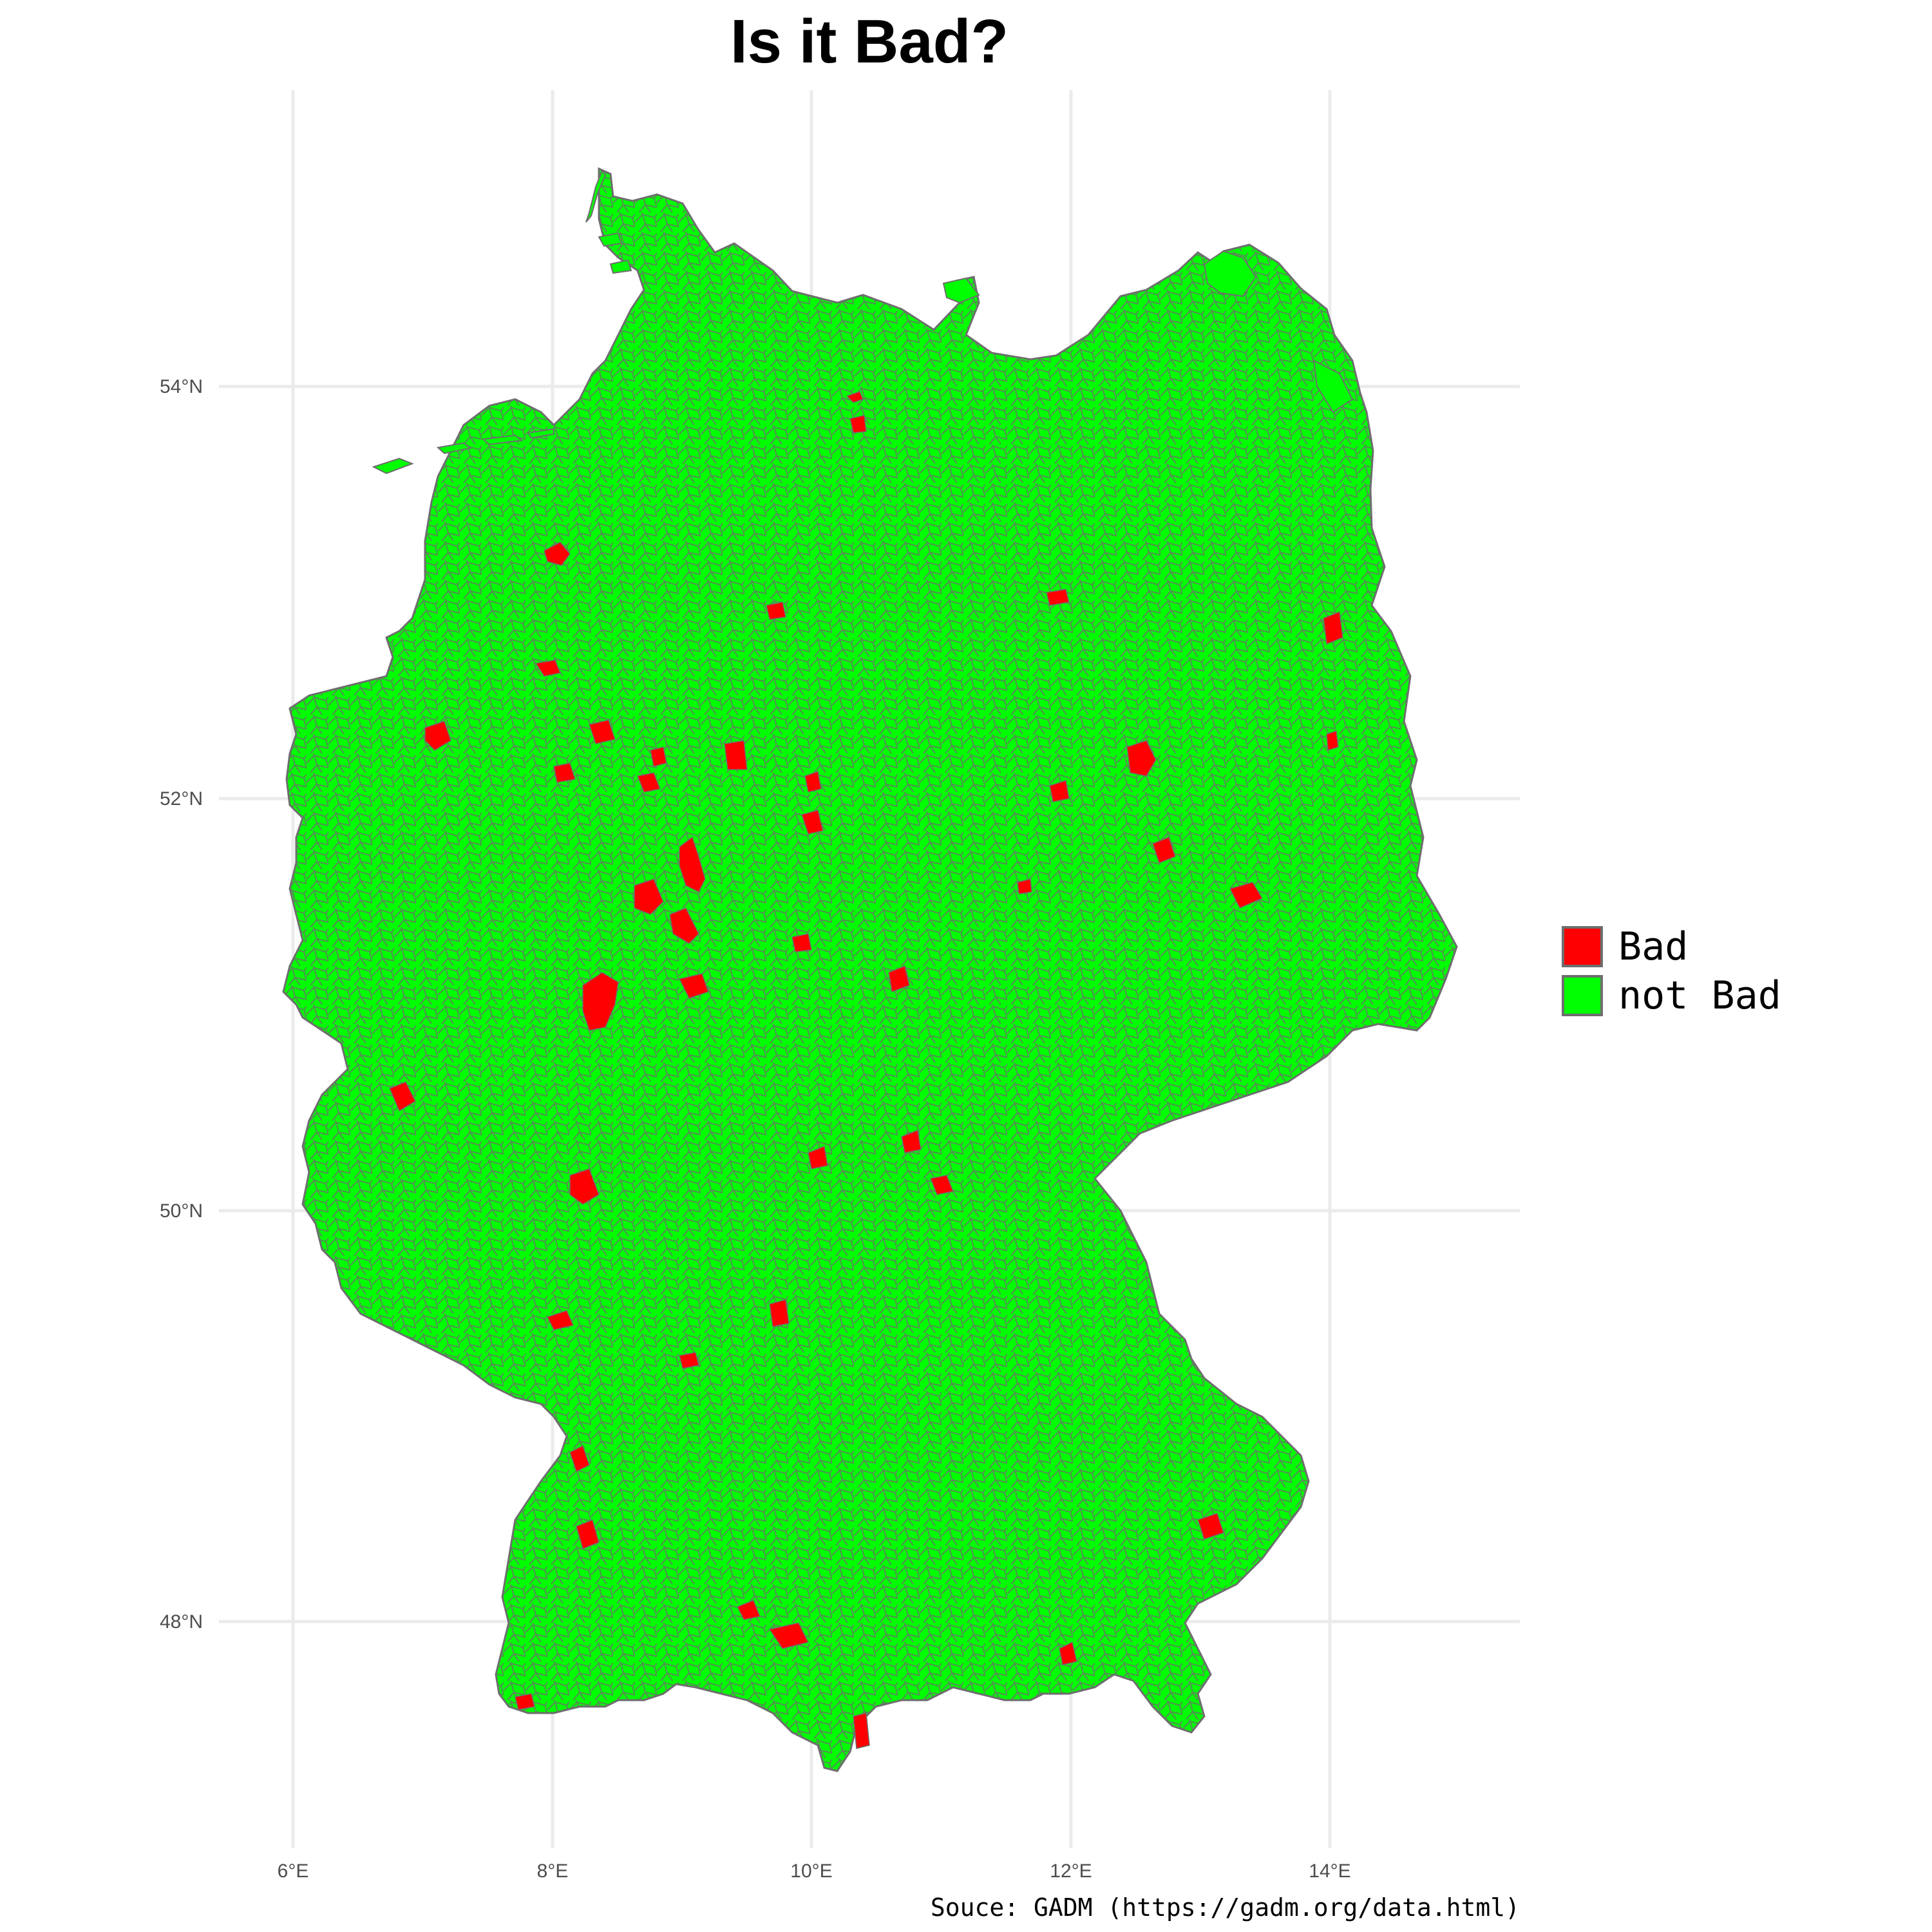  What do you see at coordinates (1582, 996) in the screenshot?
I see `legend-swatch-not-bad` at bounding box center [1582, 996].